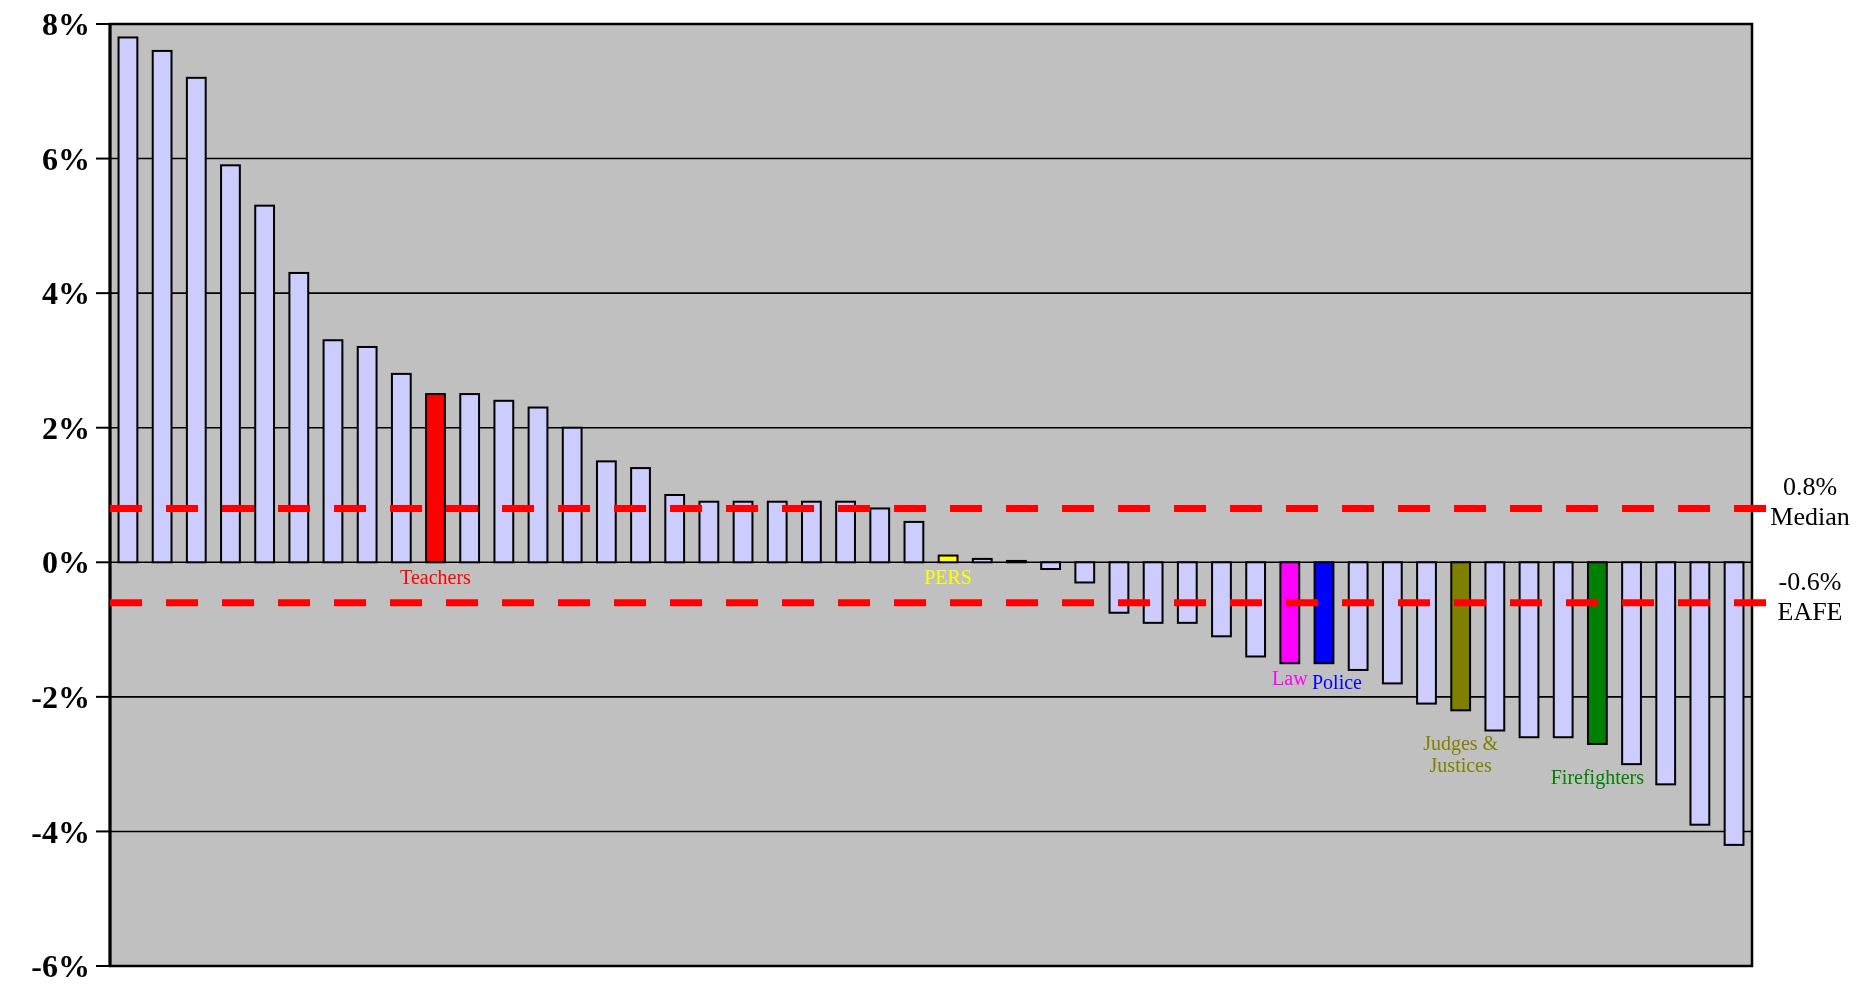  Describe the element at coordinates (60, 831) in the screenshot. I see `y-tick-label: -4%` at that location.